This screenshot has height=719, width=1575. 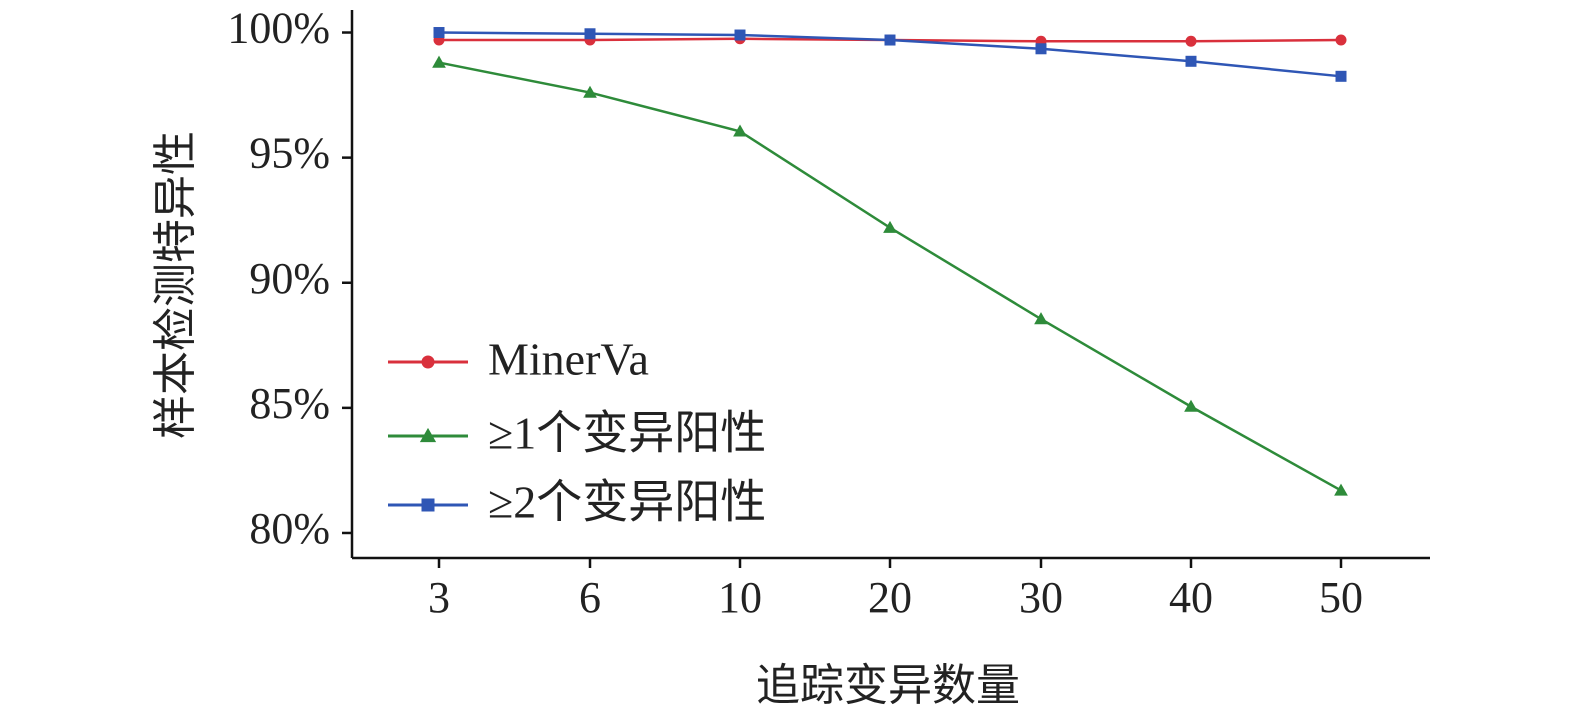 I want to click on x-tick-label: 40, so click(x=1191, y=597).